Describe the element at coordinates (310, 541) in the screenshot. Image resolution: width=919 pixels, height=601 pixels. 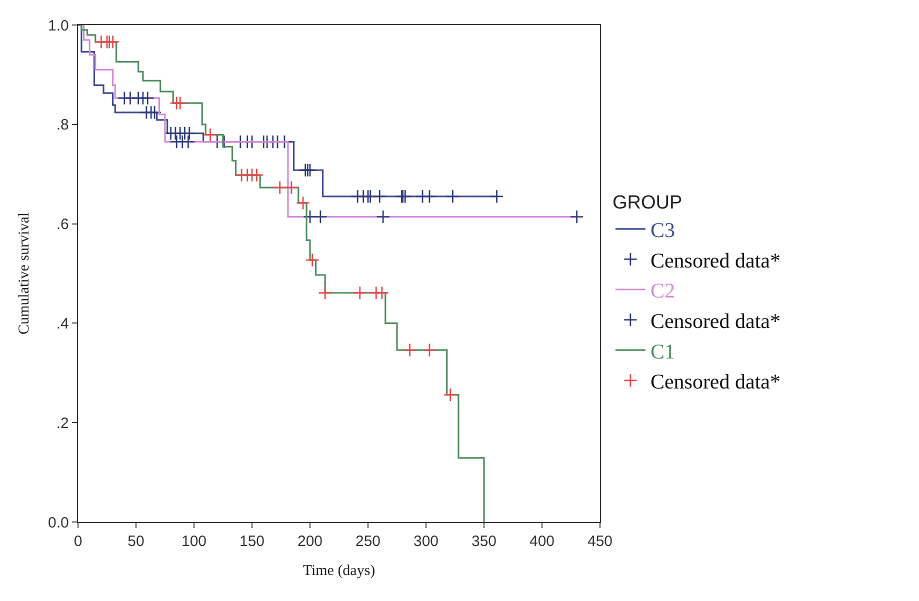
I see `x-tick-label: 200` at that location.